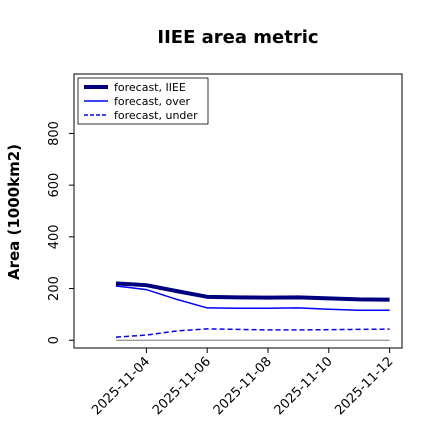 The height and width of the screenshot is (440, 440). I want to click on x-tick-label: 2025-11-12, so click(364, 386).